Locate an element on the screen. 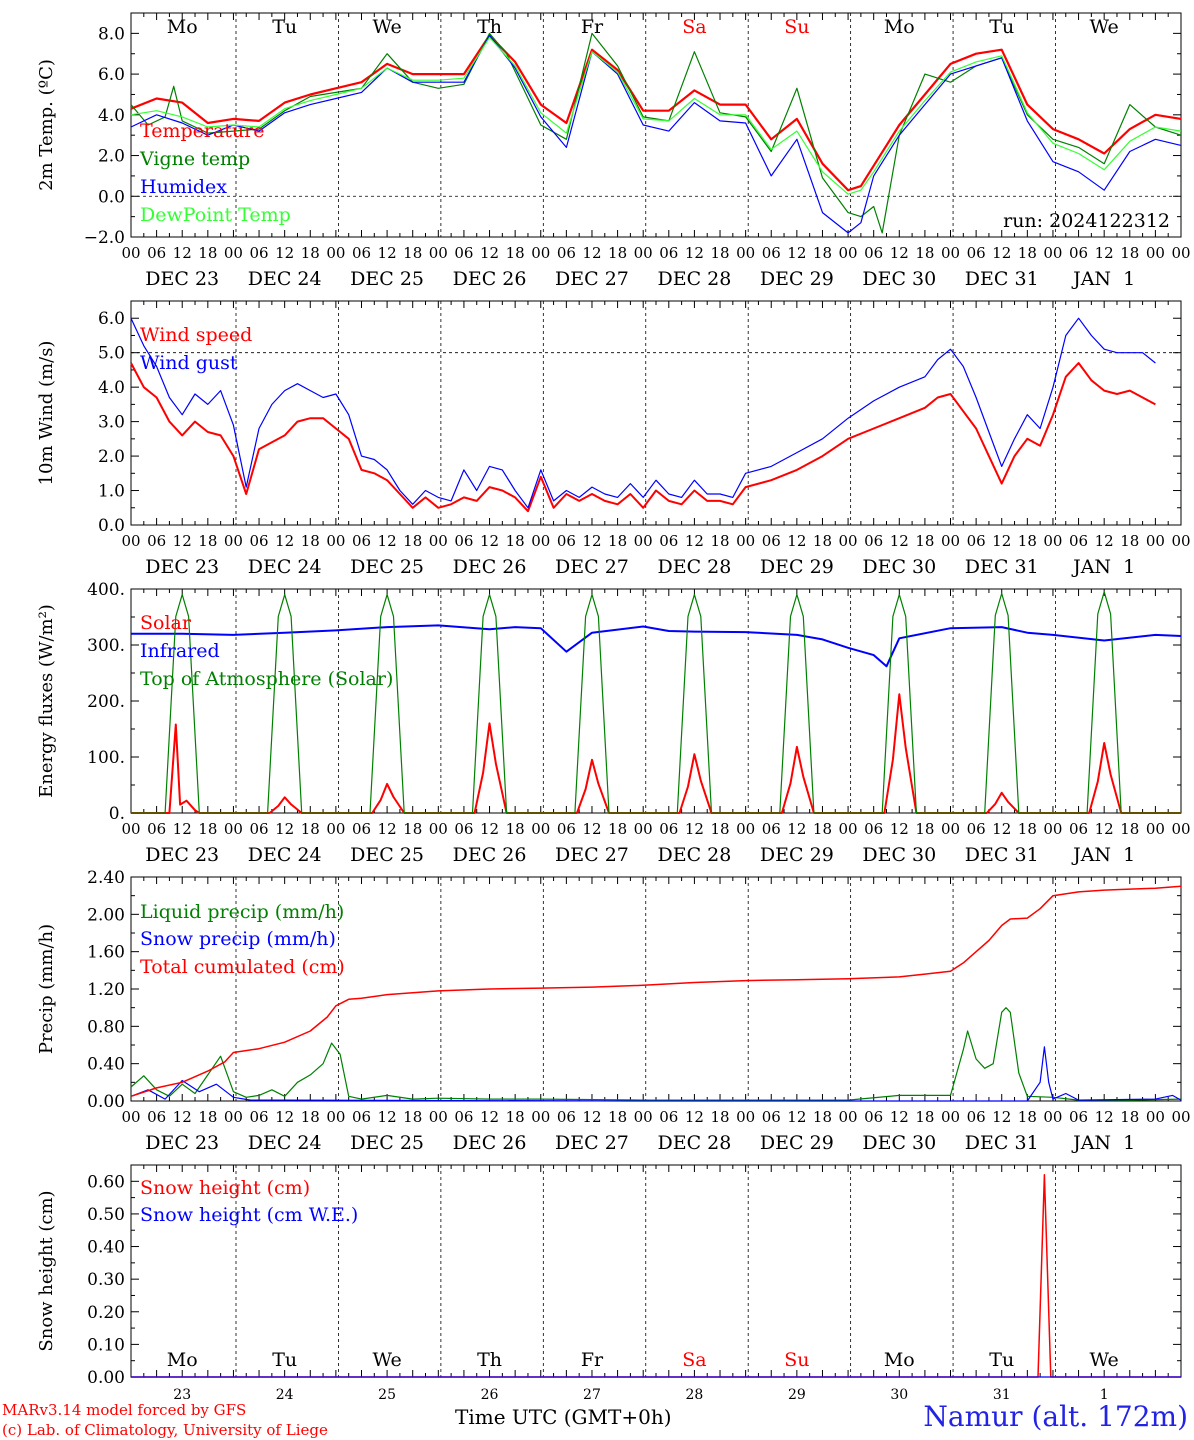 The image size is (1194, 1440). y-tick-label: 0.00 is located at coordinates (106, 1378).